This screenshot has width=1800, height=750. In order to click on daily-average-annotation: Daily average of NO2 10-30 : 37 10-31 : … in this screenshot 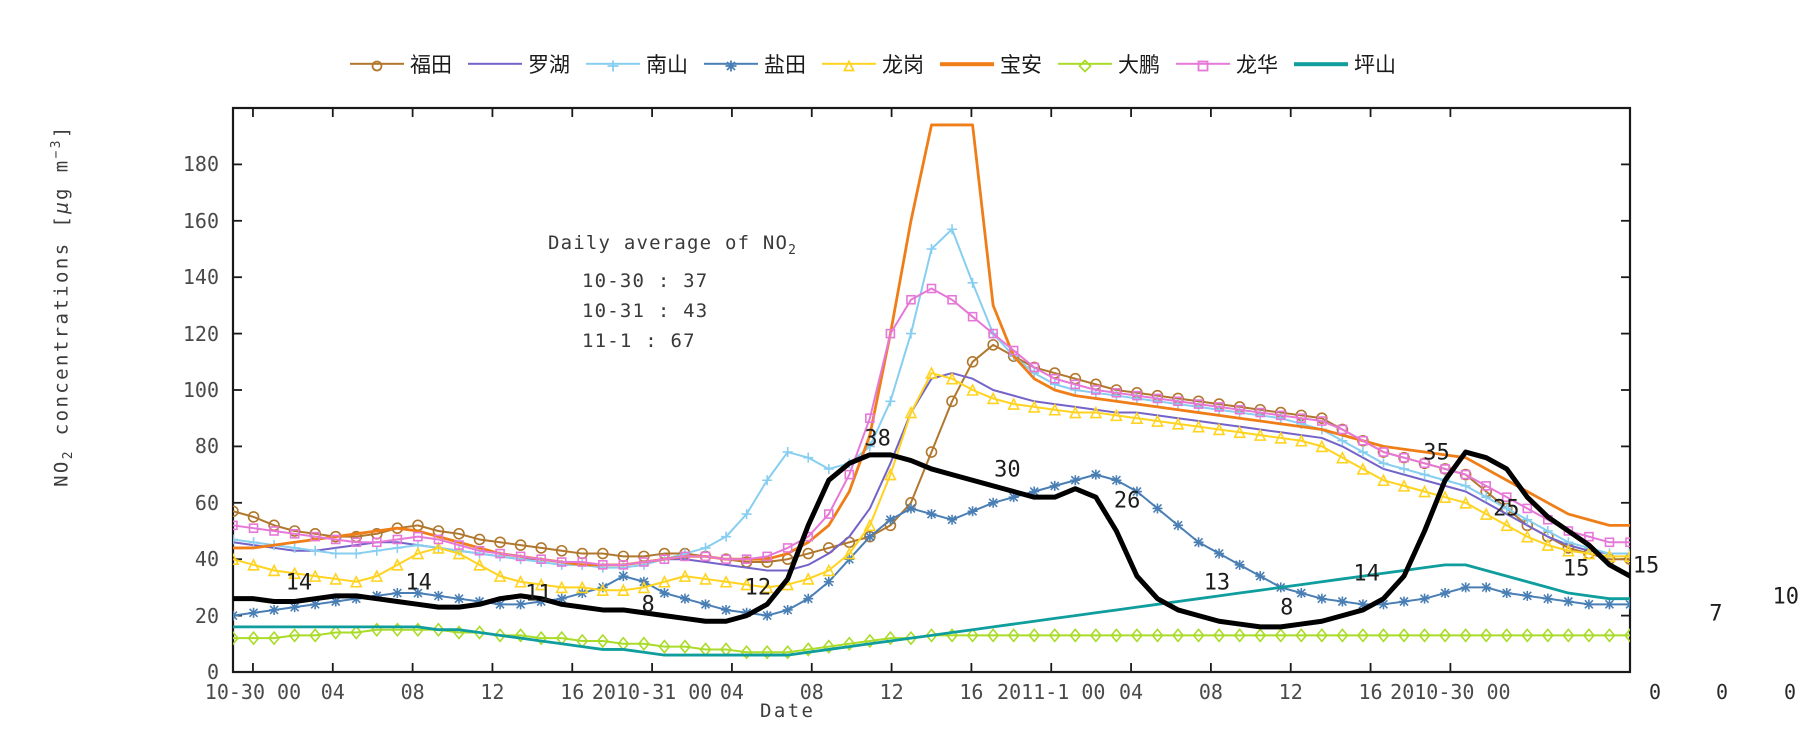, I will do `click(672, 292)`.